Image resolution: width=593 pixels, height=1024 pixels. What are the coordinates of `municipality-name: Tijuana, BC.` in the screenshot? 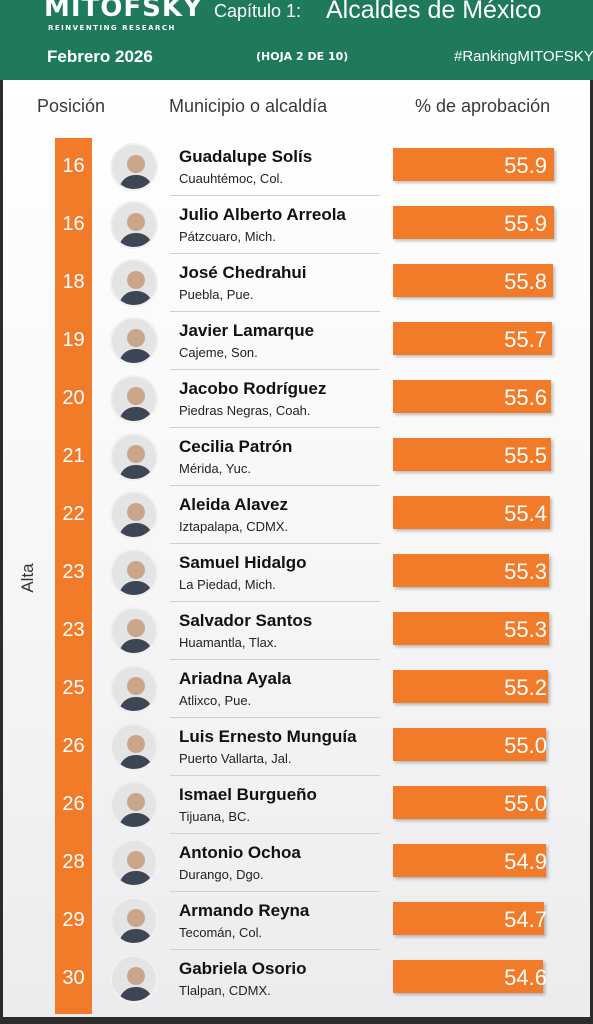 It's located at (215, 816).